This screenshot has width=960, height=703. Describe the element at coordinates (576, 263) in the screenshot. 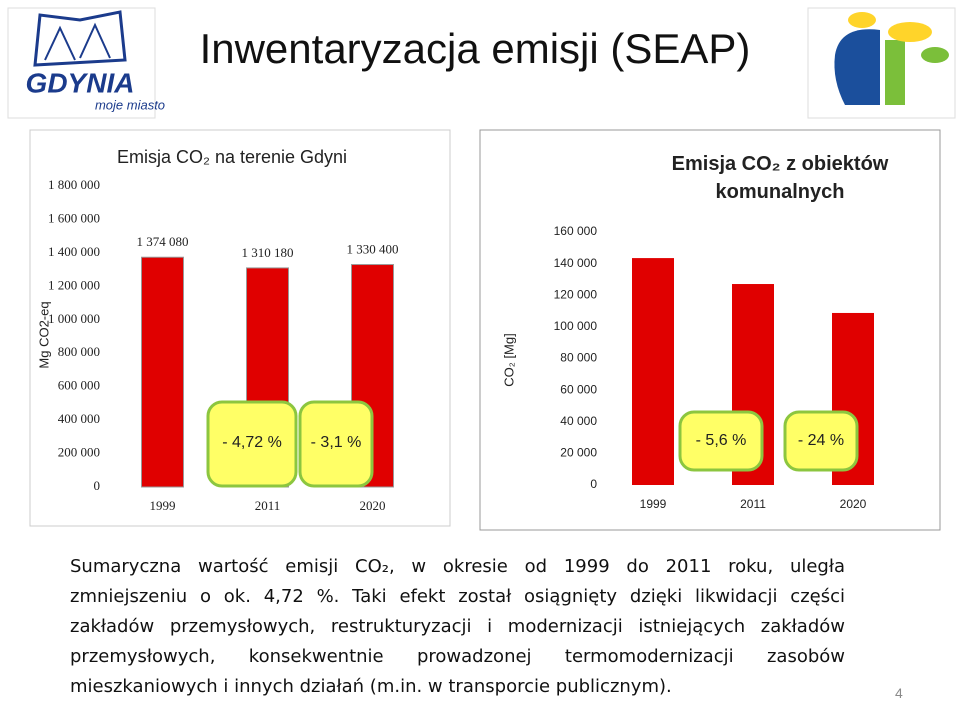

I see `y-tick-label: 140 000` at that location.